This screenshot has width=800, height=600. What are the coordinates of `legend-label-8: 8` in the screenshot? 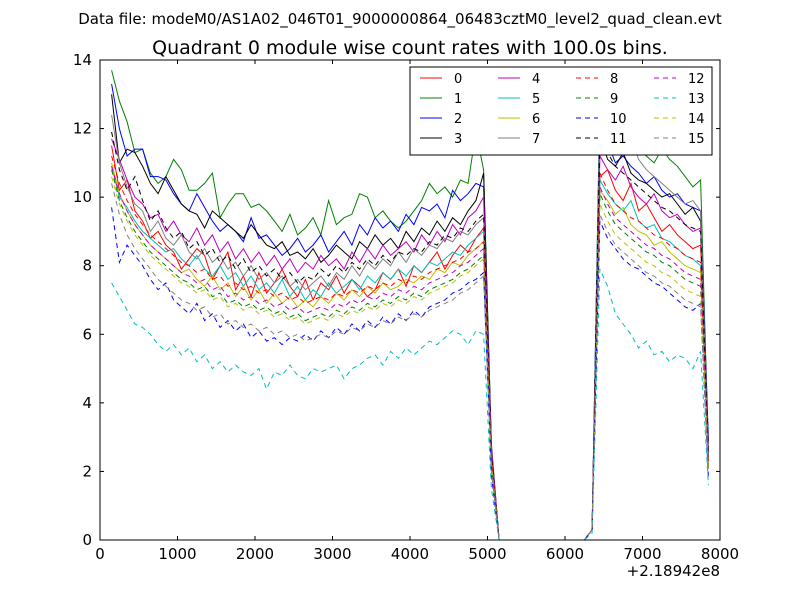 It's located at (614, 79).